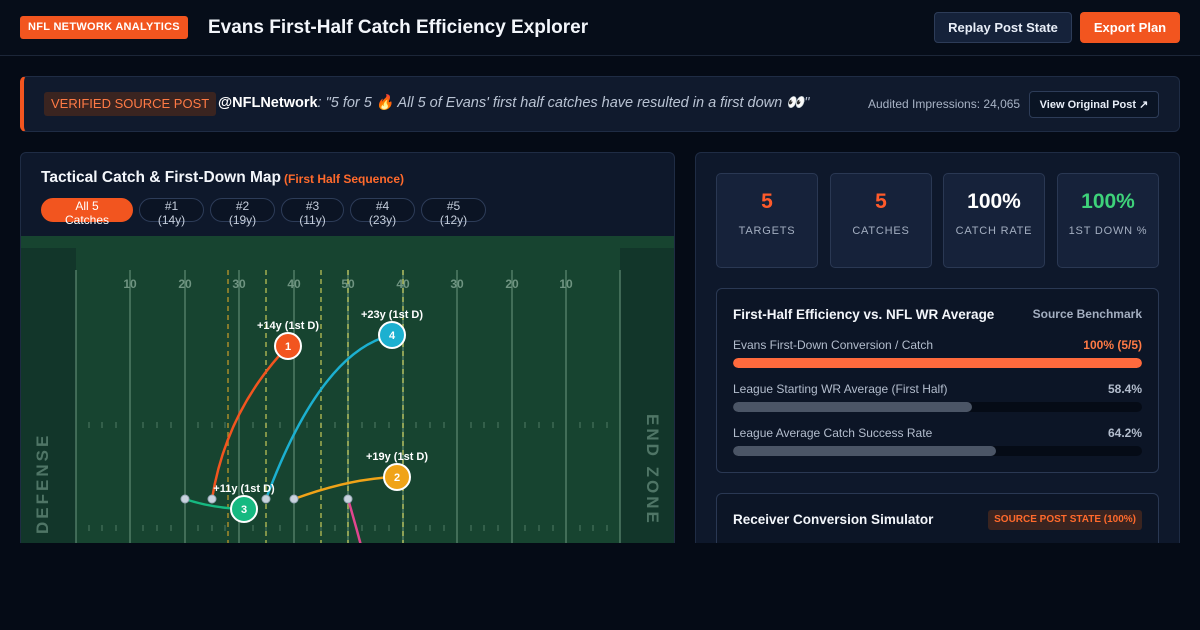  Describe the element at coordinates (453, 212) in the screenshot. I see `filter-catch-5: #5 (12y)` at that location.